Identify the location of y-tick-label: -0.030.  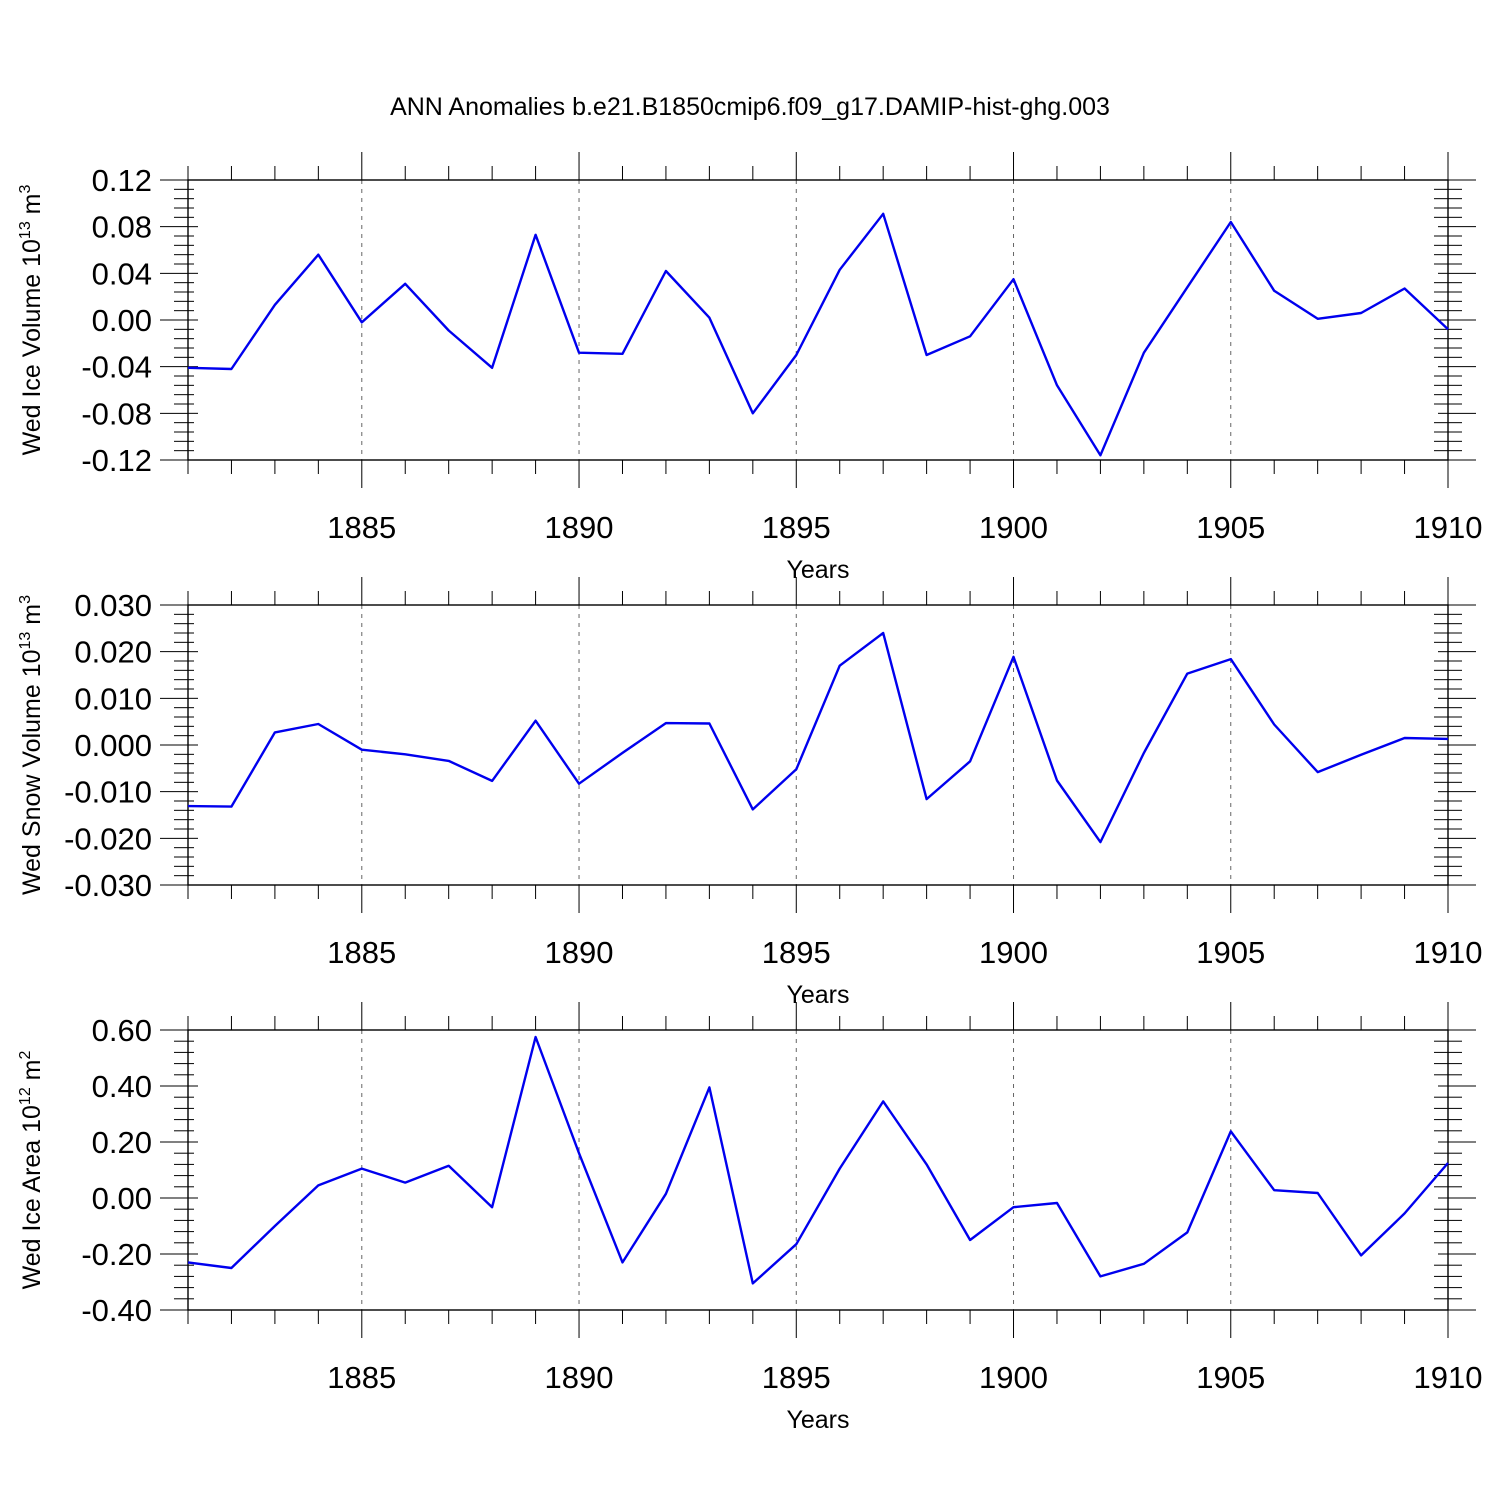
(108, 885).